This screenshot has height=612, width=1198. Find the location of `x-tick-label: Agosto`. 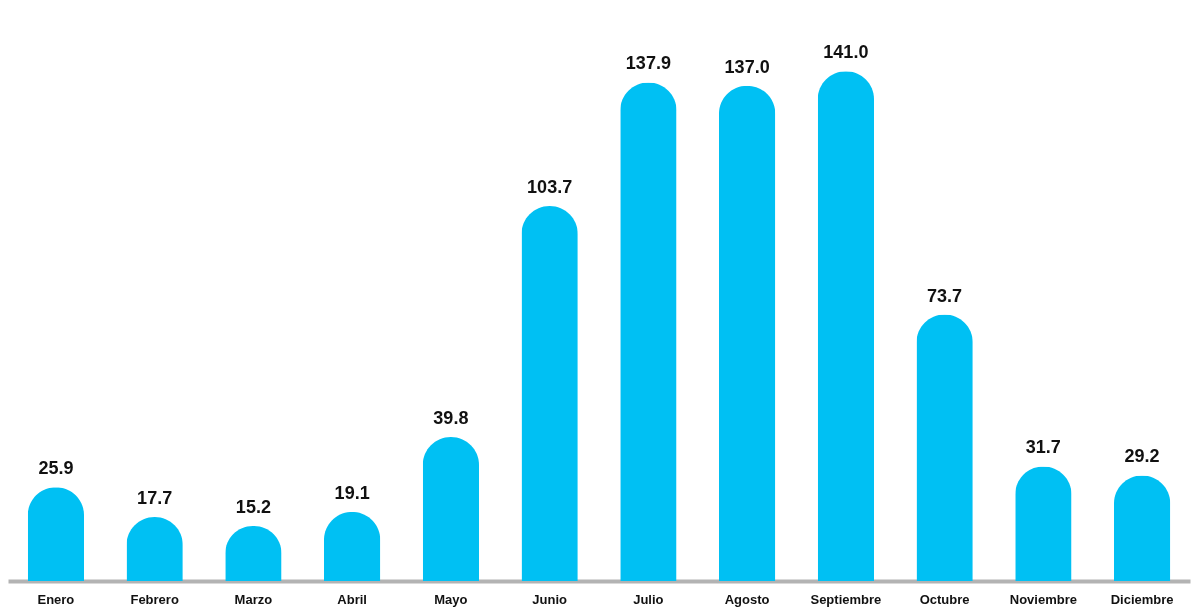

x-tick-label: Agosto is located at coordinates (747, 599).